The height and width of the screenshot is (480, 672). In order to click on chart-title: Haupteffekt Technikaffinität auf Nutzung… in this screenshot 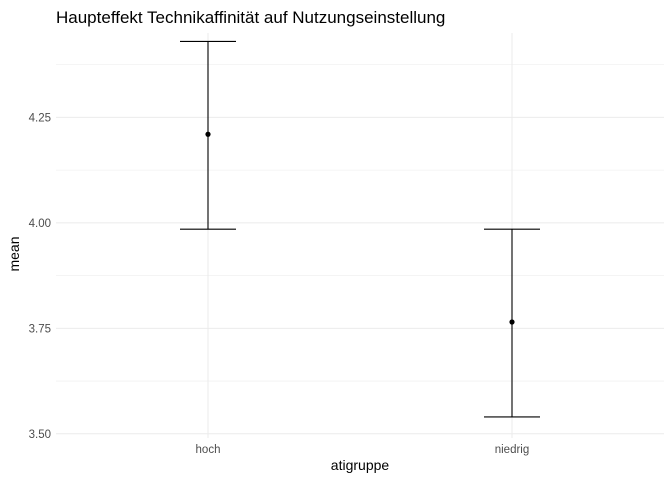, I will do `click(250, 17)`.